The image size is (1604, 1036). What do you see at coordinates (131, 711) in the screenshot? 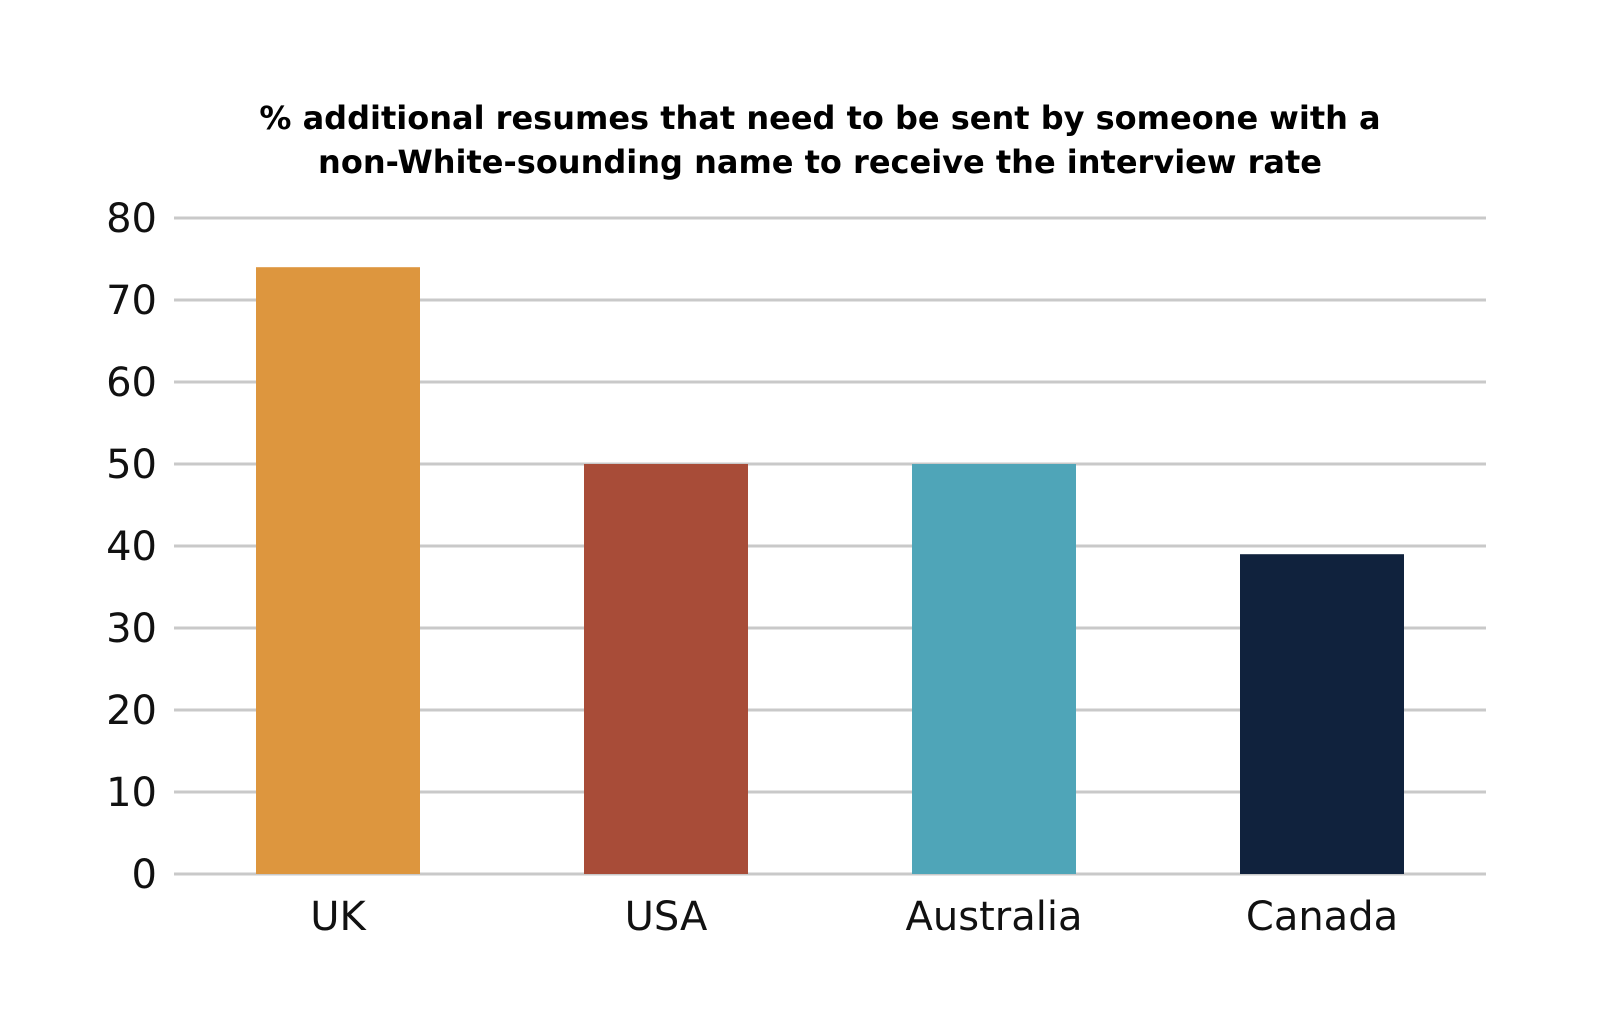
I see `y-tick-label: 20` at bounding box center [131, 711].